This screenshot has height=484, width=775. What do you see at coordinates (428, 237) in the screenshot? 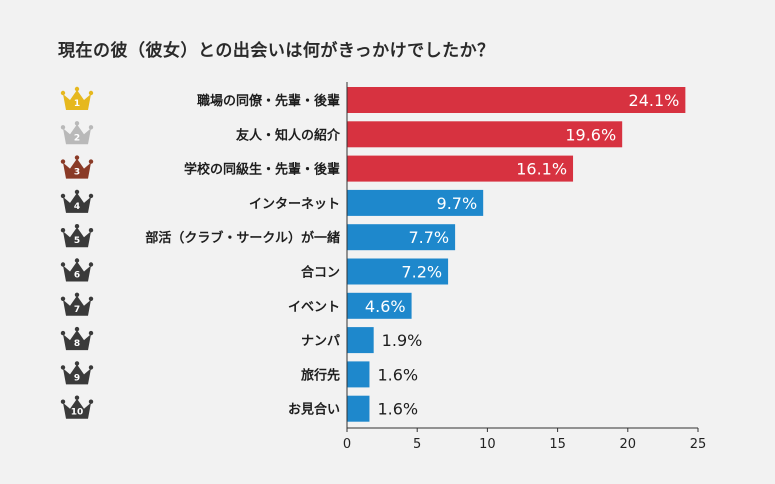
I see `data-label: 7.7%` at bounding box center [428, 237].